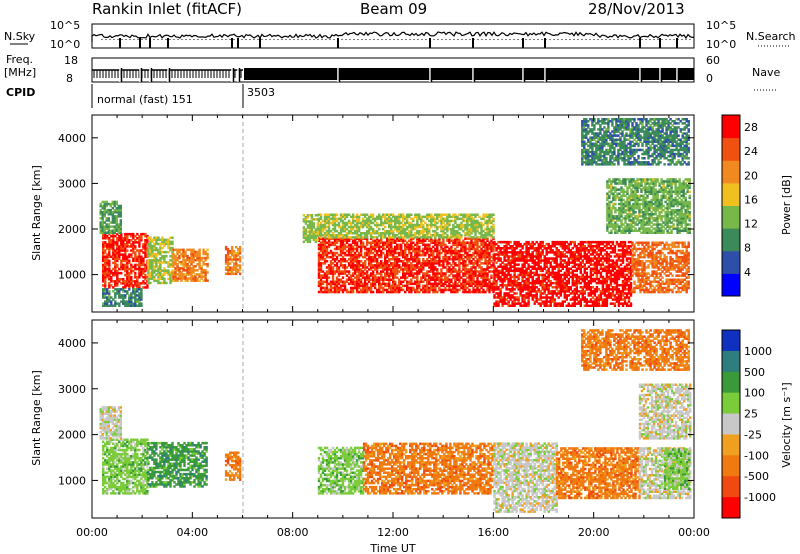 Image resolution: width=800 pixels, height=554 pixels. I want to click on velocity-cbar-tick-0: 1000, so click(758, 351).